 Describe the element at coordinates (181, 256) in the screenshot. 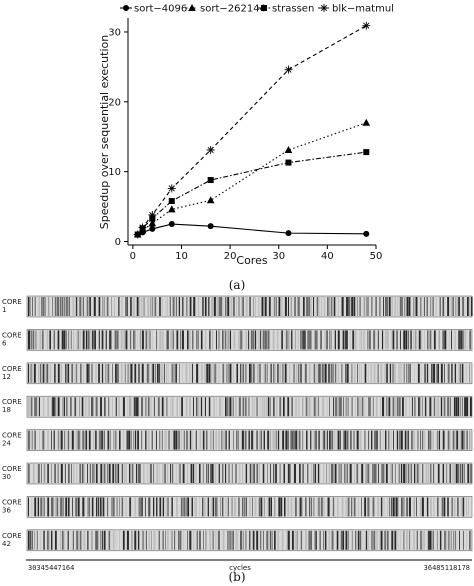

I see `x-tick-label: 10` at that location.